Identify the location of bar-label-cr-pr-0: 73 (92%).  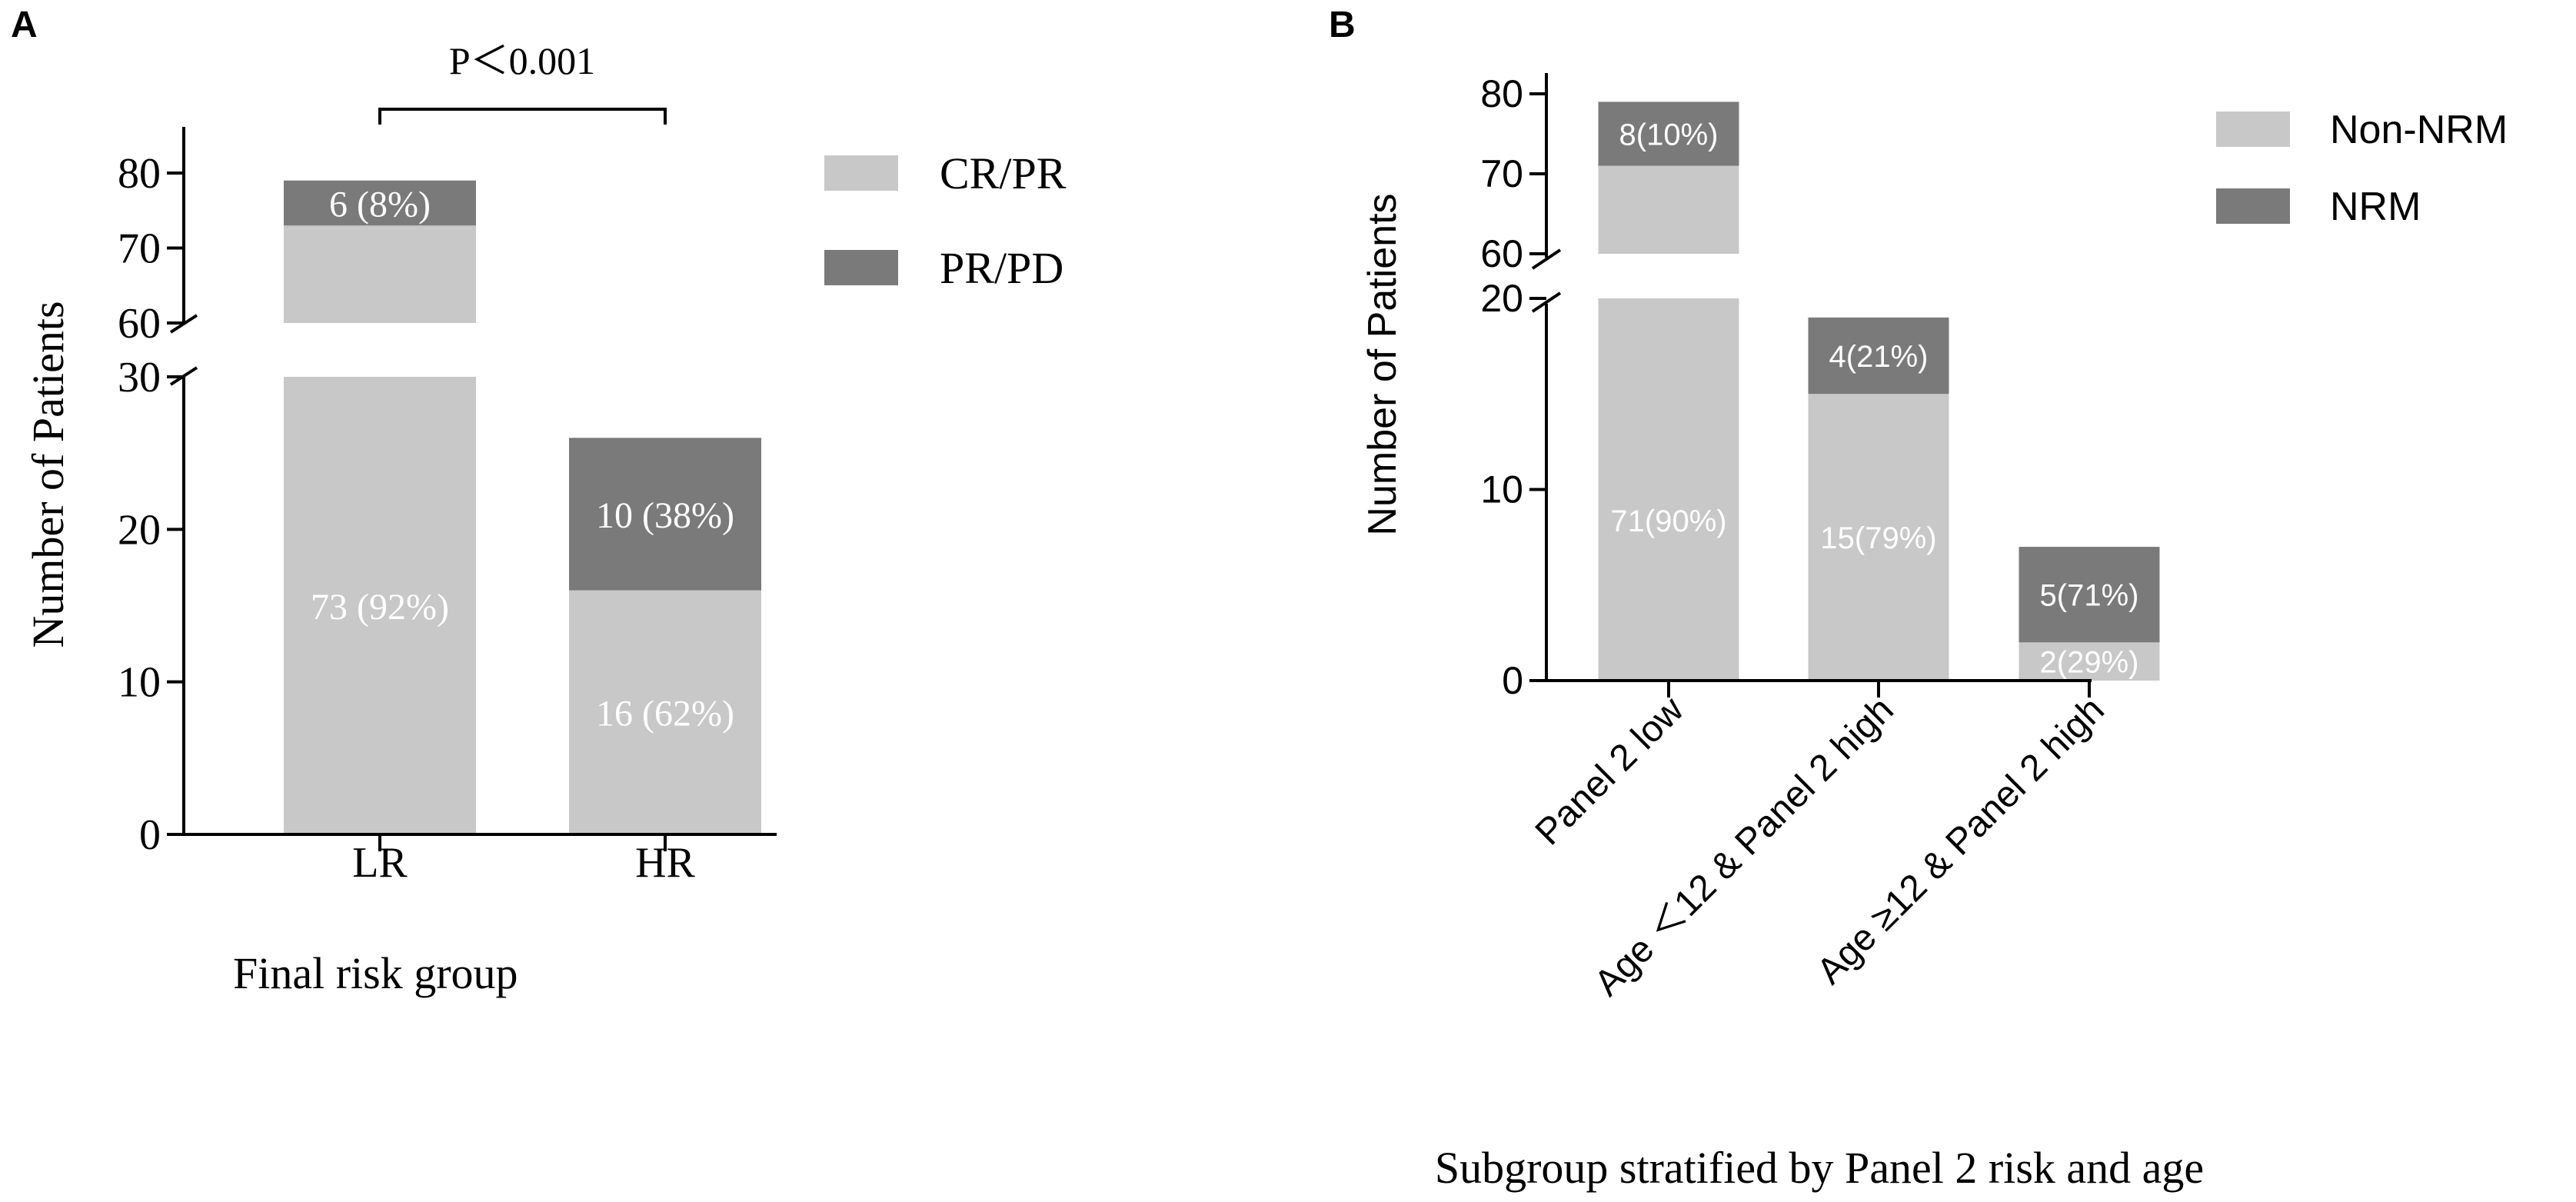
(380, 607).